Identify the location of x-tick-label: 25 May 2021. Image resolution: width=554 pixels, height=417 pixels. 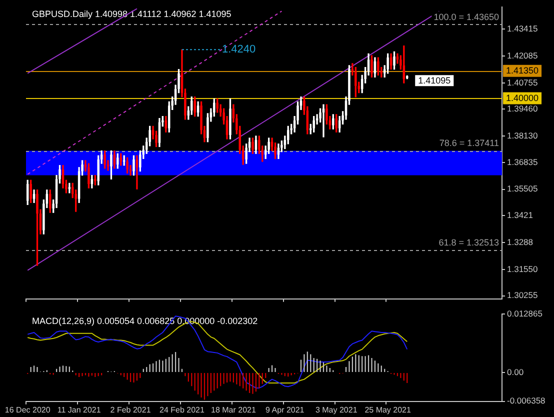
(388, 409).